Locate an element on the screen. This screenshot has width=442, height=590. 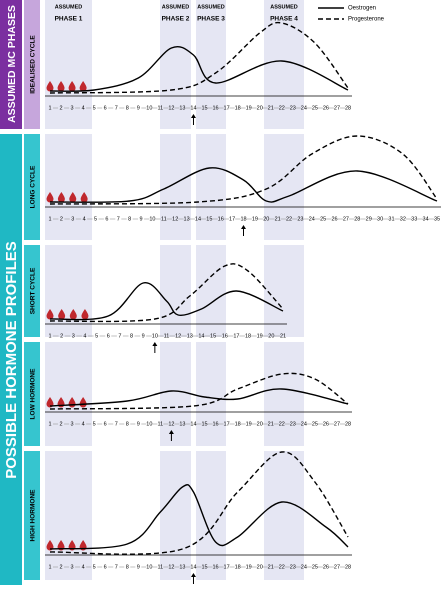
day-label: 32 is located at coordinates (403, 219).